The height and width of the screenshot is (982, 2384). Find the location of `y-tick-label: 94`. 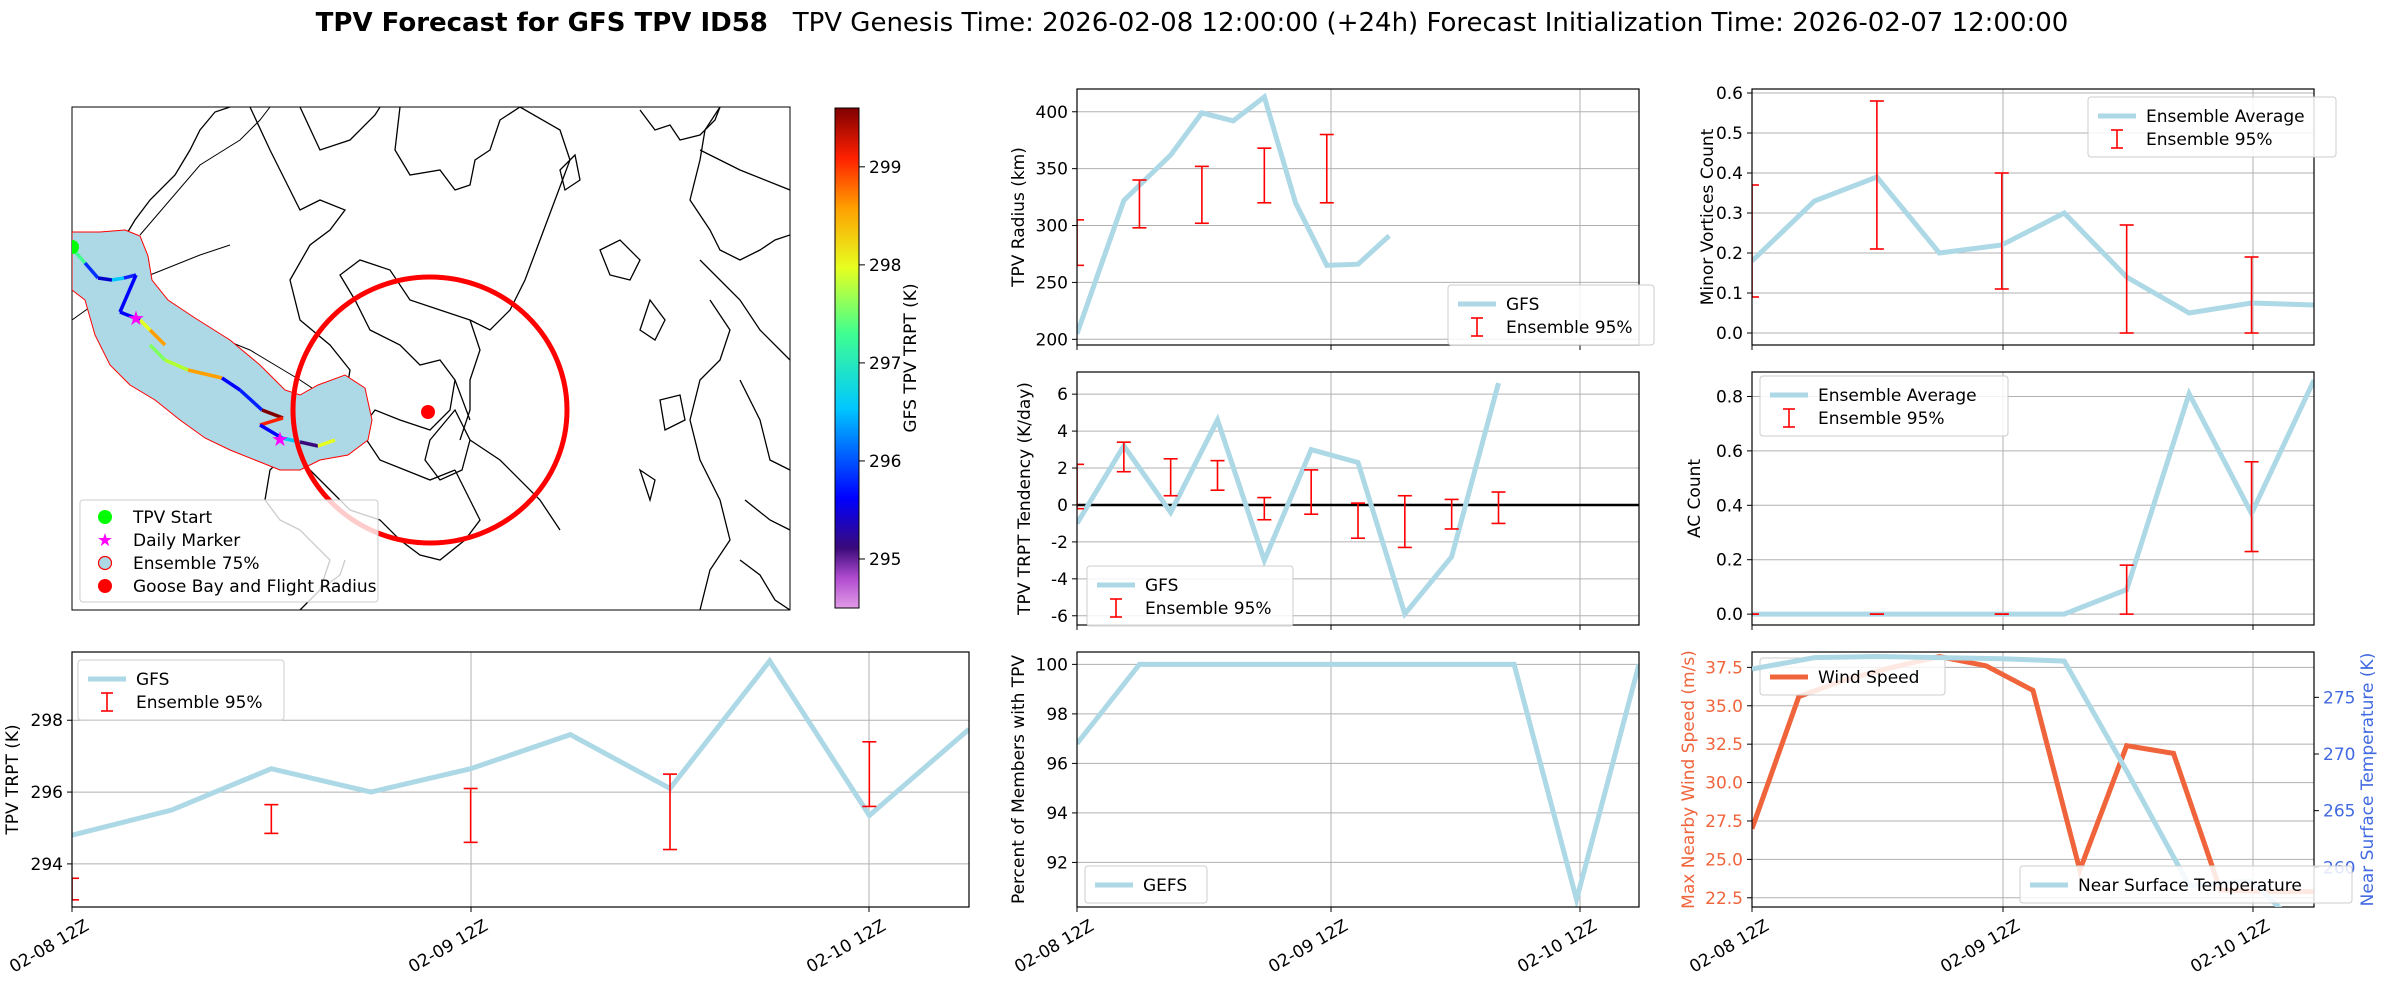

y-tick-label: 94 is located at coordinates (1057, 814).